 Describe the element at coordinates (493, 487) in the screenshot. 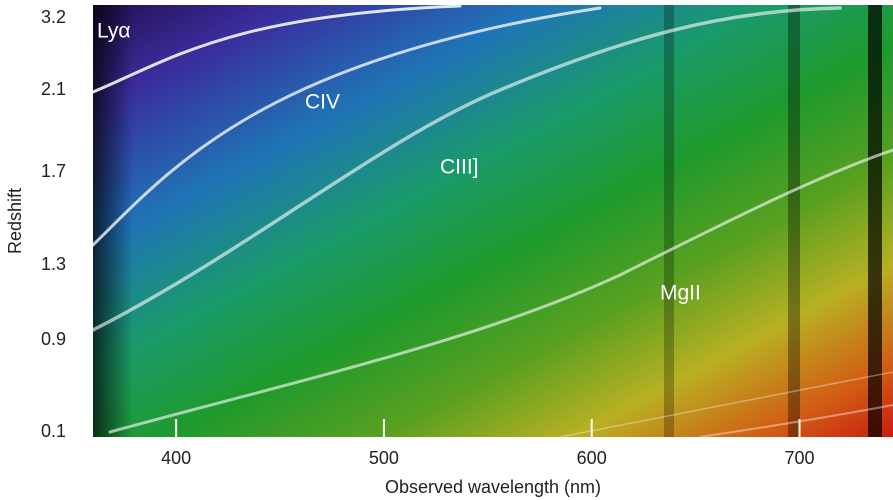

I see `x-axis-title: Observed wavelength (nm)` at that location.